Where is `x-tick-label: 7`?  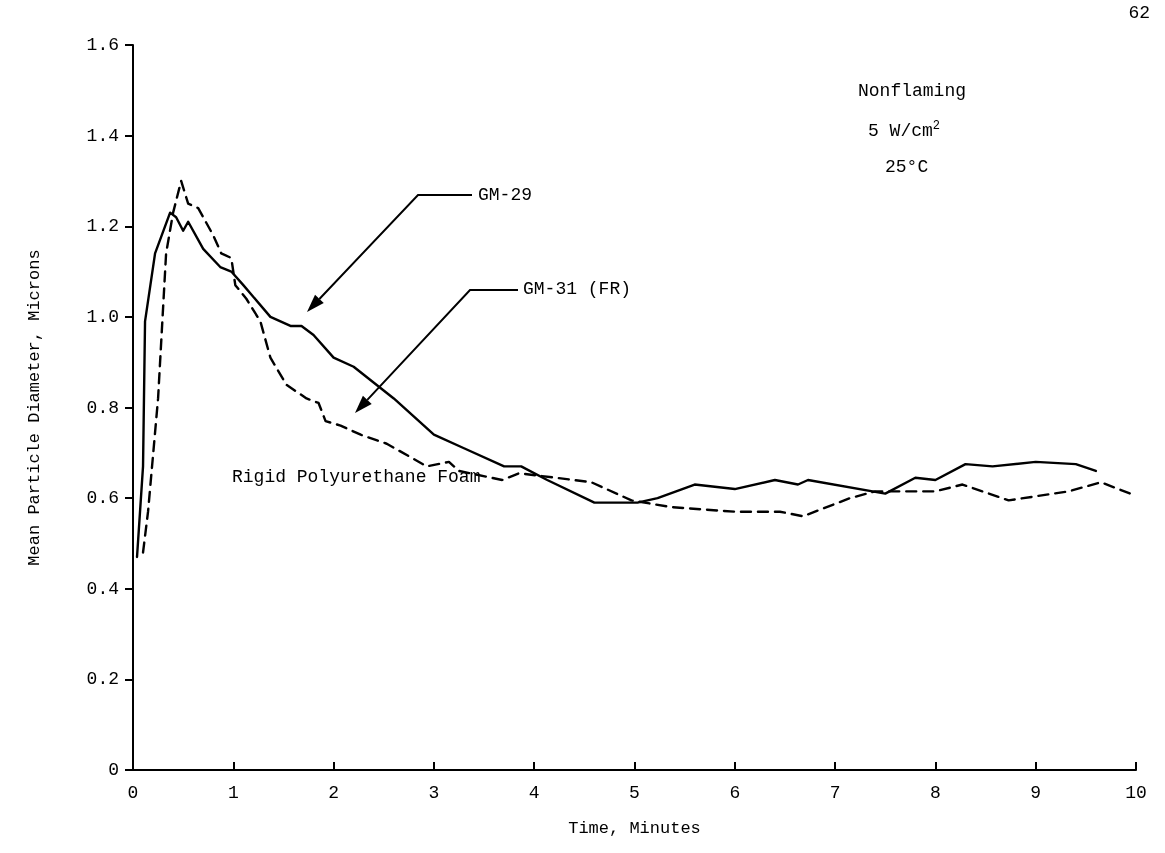
x-tick-label: 7 is located at coordinates (835, 793).